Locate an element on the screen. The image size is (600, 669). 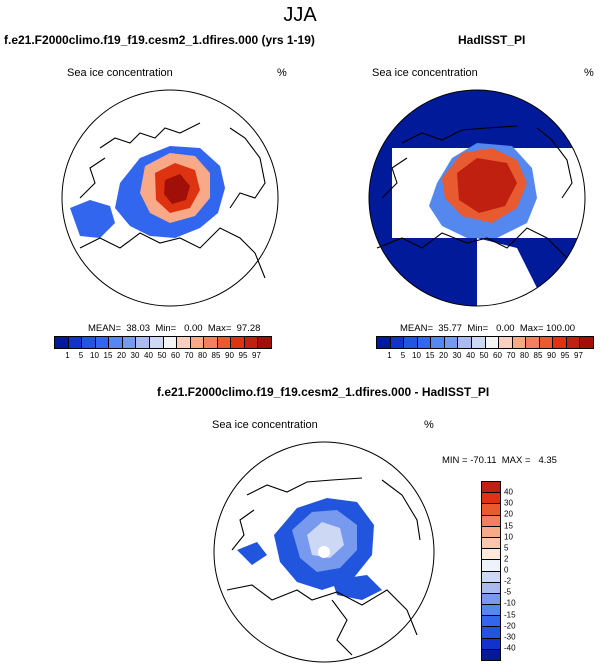
obs-colorbar-tick-label: 70 is located at coordinates (511, 355).